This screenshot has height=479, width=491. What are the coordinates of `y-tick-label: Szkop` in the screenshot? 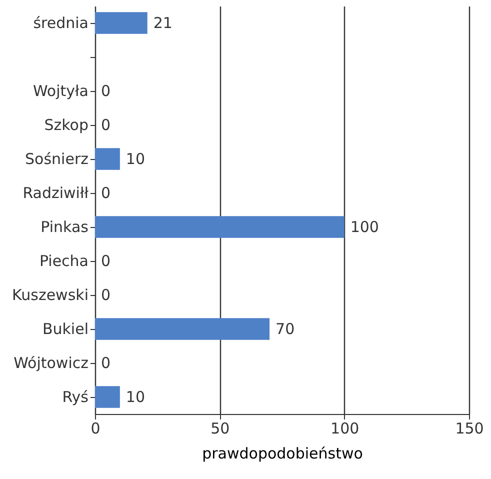 It's located at (66, 125).